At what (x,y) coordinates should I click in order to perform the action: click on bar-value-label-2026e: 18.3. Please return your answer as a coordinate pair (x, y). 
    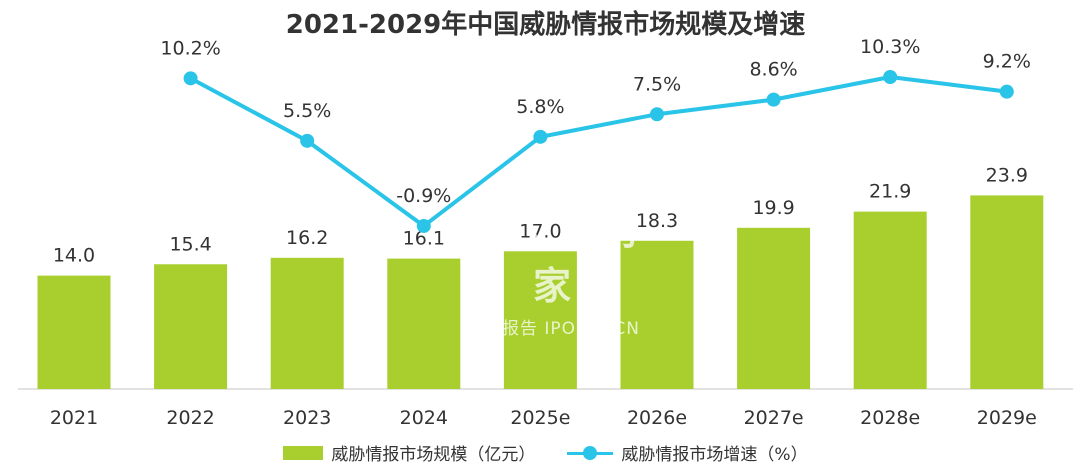
    Looking at the image, I should click on (657, 221).